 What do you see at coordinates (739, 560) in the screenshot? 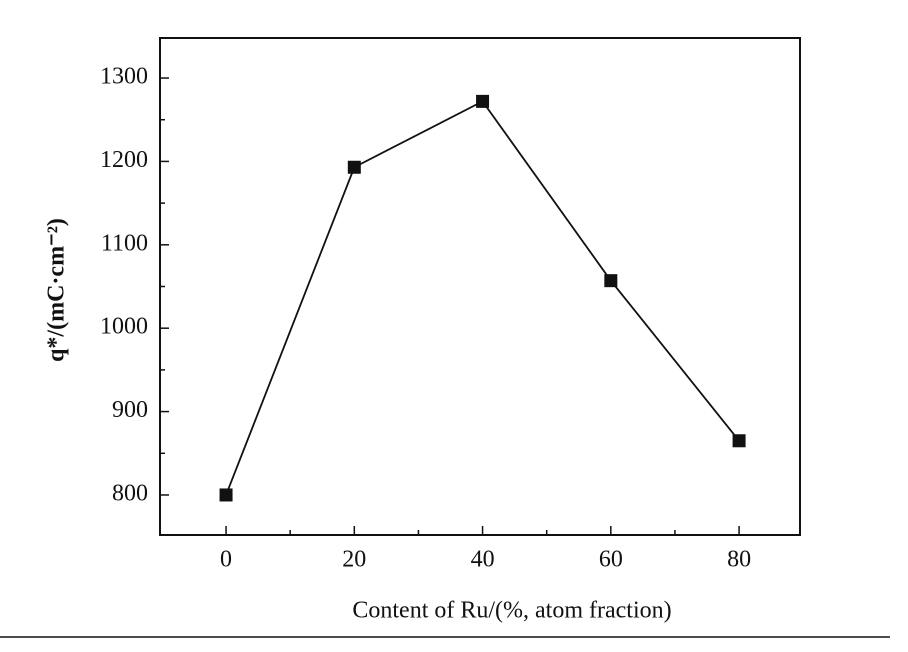
I see `x-tick-label: 80` at bounding box center [739, 560].